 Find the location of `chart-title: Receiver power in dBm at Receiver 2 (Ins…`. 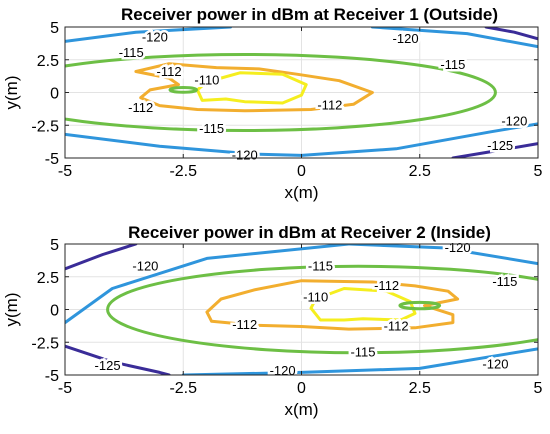

chart-title: Receiver power in dBm at Receiver 2 (Ins… is located at coordinates (309, 232).